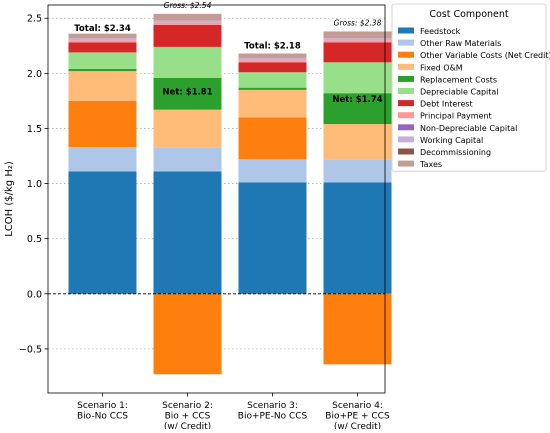 Image resolution: width=550 pixels, height=433 pixels. Describe the element at coordinates (188, 5) in the screenshot. I see `gross-annotation: Gross: $2.54` at that location.